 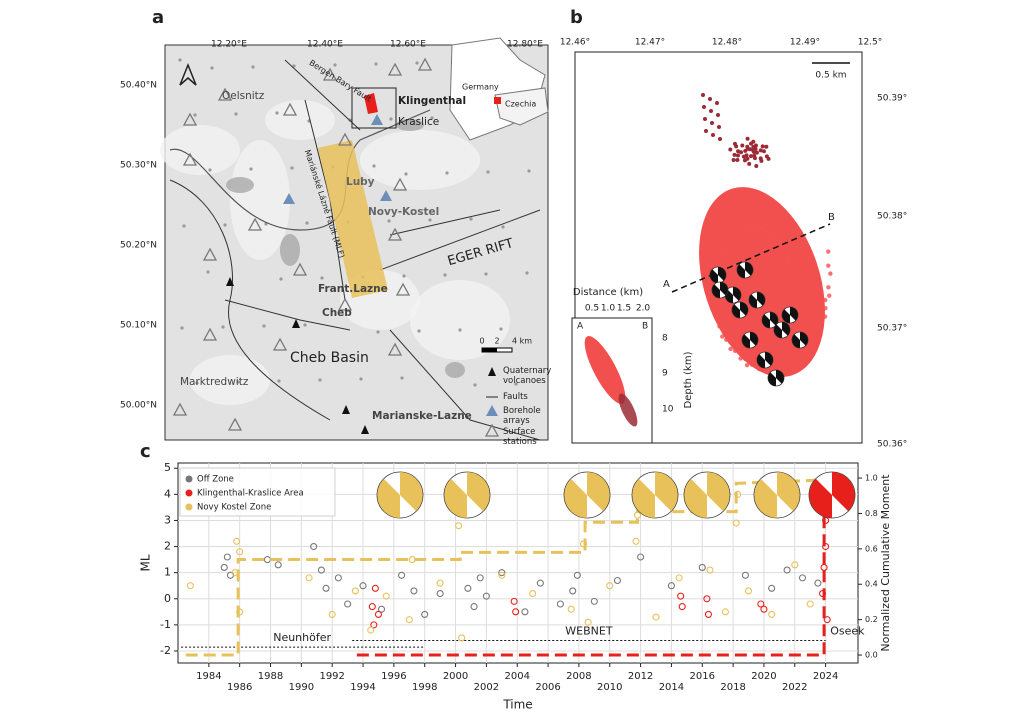 I want to click on y-tick-label: 4, so click(x=167, y=493).